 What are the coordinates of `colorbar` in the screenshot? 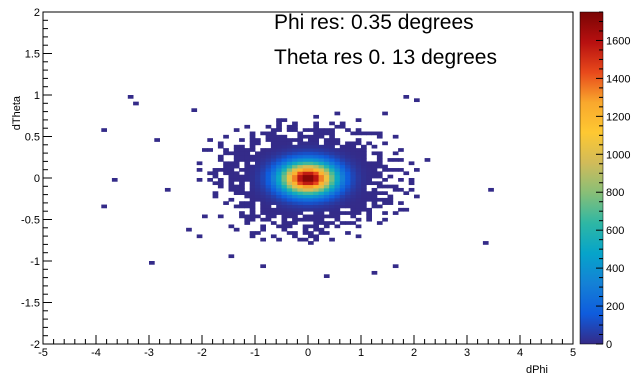 It's located at (591, 178).